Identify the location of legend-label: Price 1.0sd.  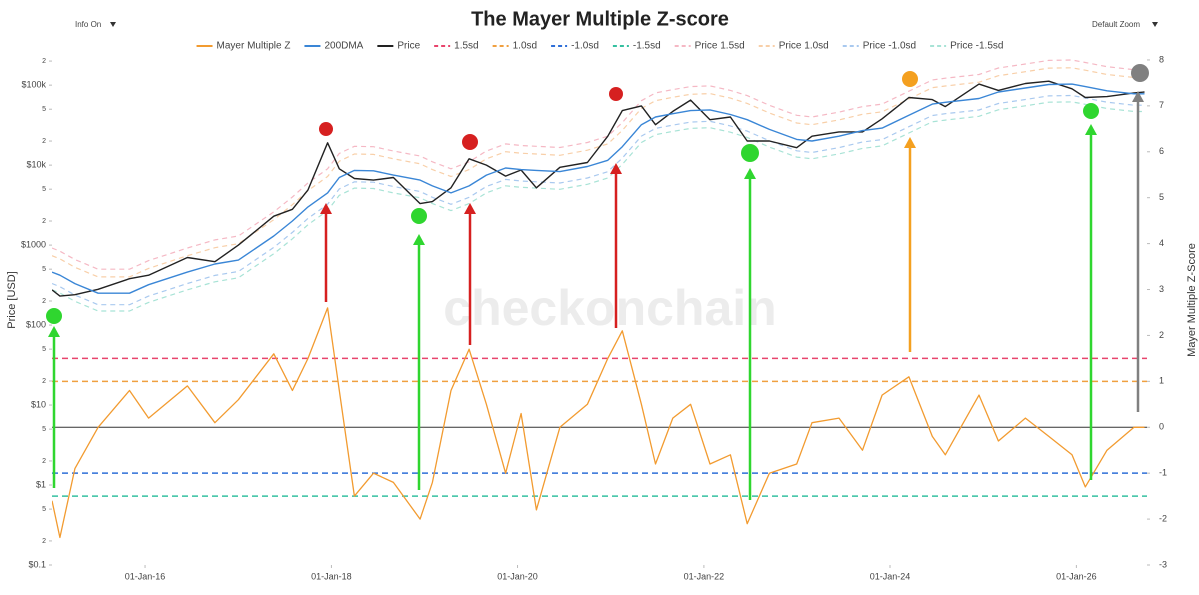
(804, 46).